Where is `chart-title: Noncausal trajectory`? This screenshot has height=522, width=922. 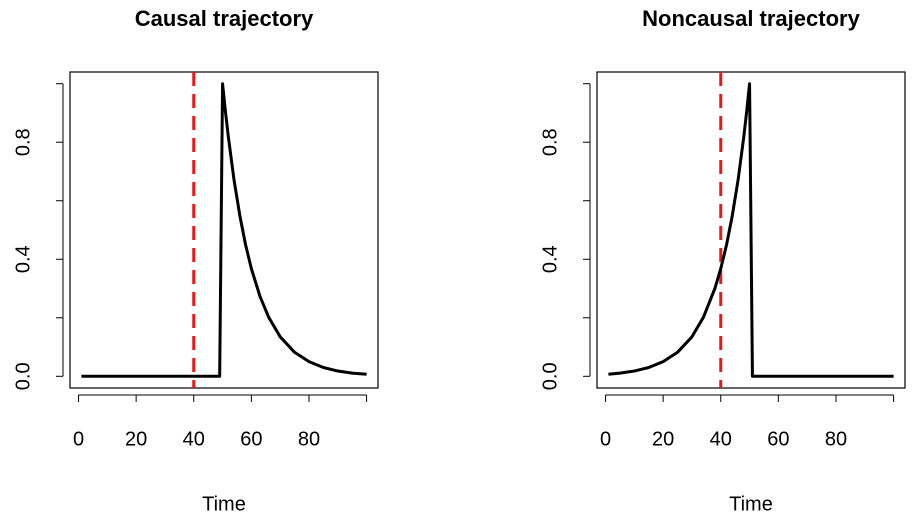
chart-title: Noncausal trajectory is located at coordinates (751, 18).